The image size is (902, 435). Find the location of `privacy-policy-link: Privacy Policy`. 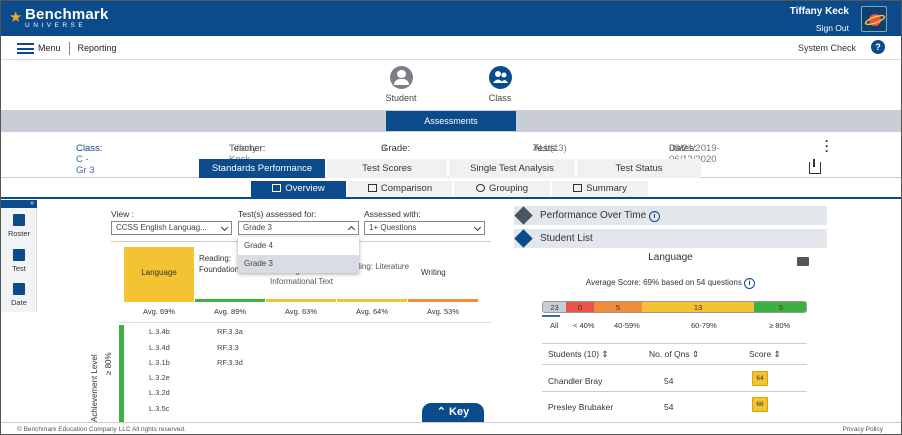

privacy-policy-link: Privacy Policy is located at coordinates (862, 429).